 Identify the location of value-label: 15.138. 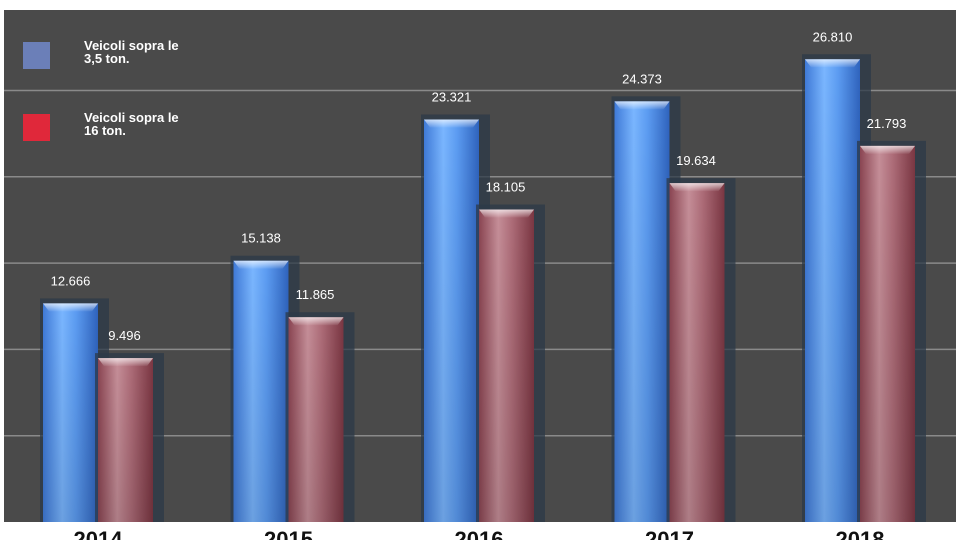
(261, 238).